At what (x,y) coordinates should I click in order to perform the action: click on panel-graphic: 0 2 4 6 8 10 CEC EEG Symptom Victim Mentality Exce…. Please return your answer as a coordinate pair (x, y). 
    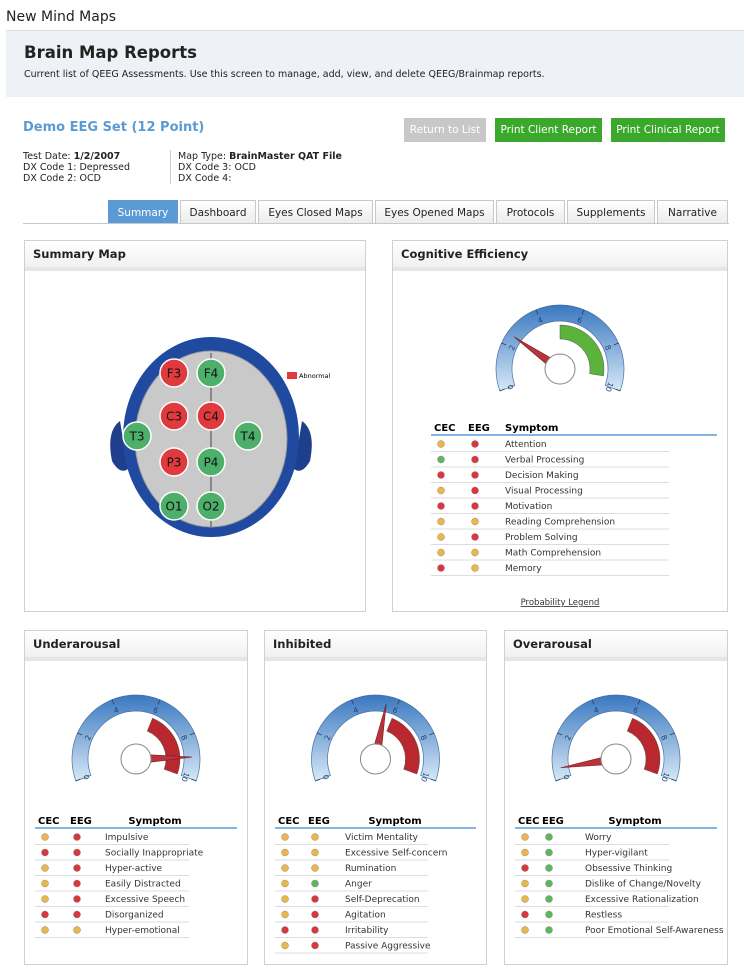
    Looking at the image, I should click on (375, 824).